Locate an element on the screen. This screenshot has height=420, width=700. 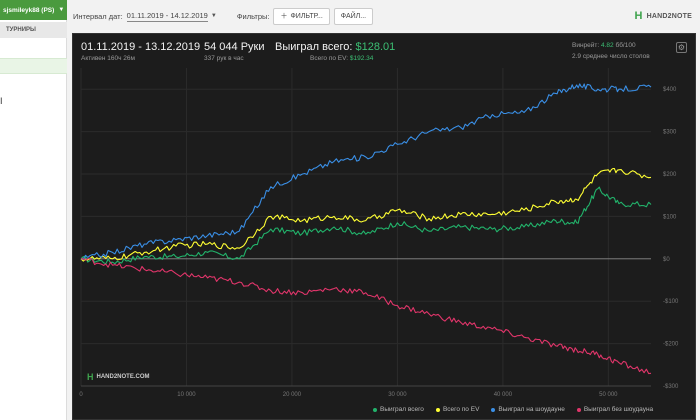
x-tick-label: 10 000 is located at coordinates (186, 395).